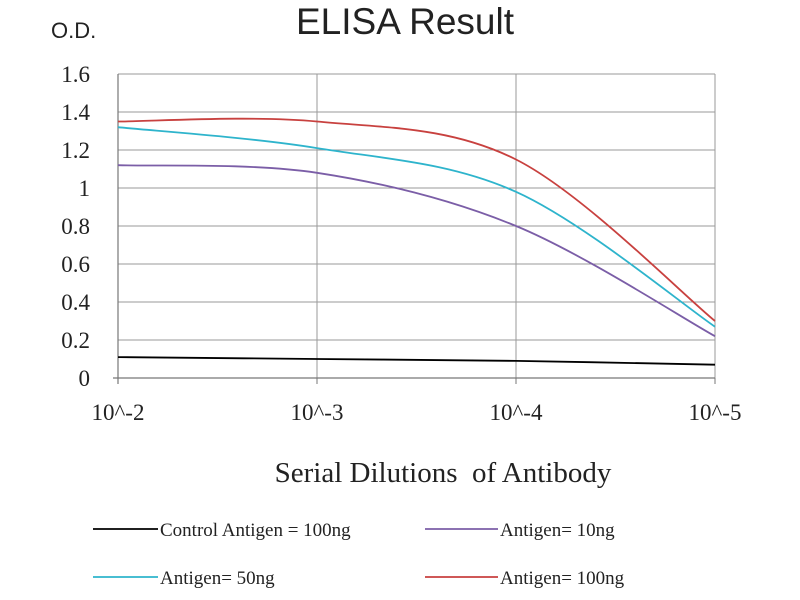 The image size is (800, 600). Describe the element at coordinates (75, 302) in the screenshot. I see `y-tick-label: 0.4` at that location.